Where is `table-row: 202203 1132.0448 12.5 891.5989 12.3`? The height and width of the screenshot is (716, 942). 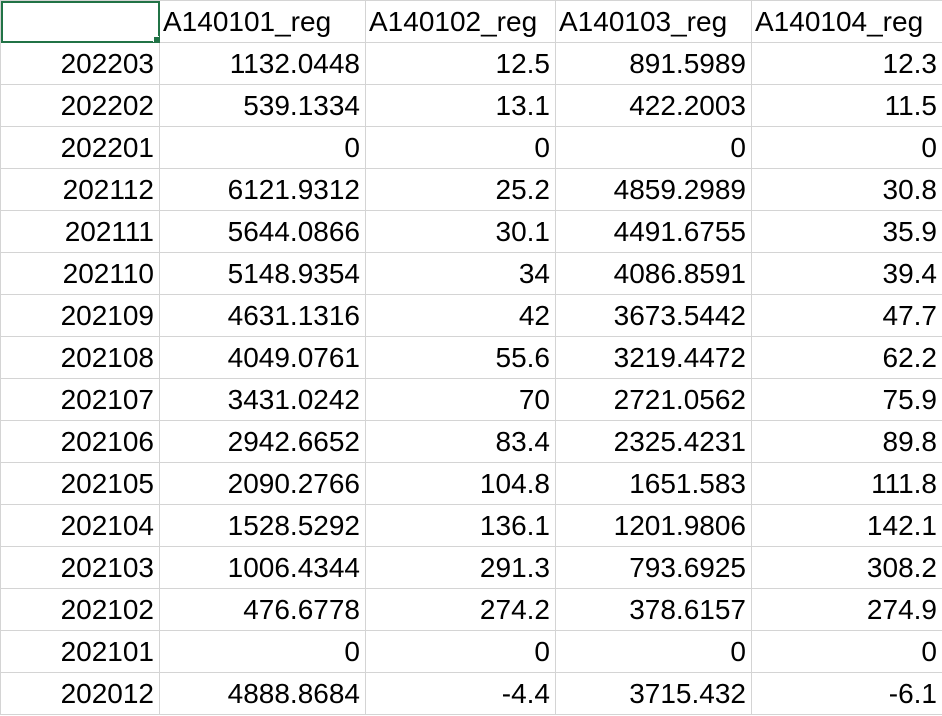
table-row: 202203 1132.0448 12.5 891.5989 12.3 is located at coordinates (471, 63).